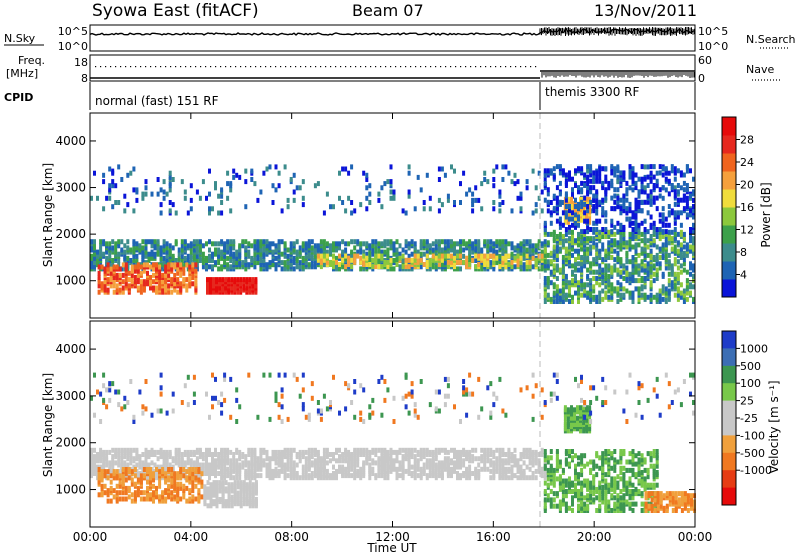 The image size is (800, 554). I want to click on colorbar-swatch, so click(729, 180).